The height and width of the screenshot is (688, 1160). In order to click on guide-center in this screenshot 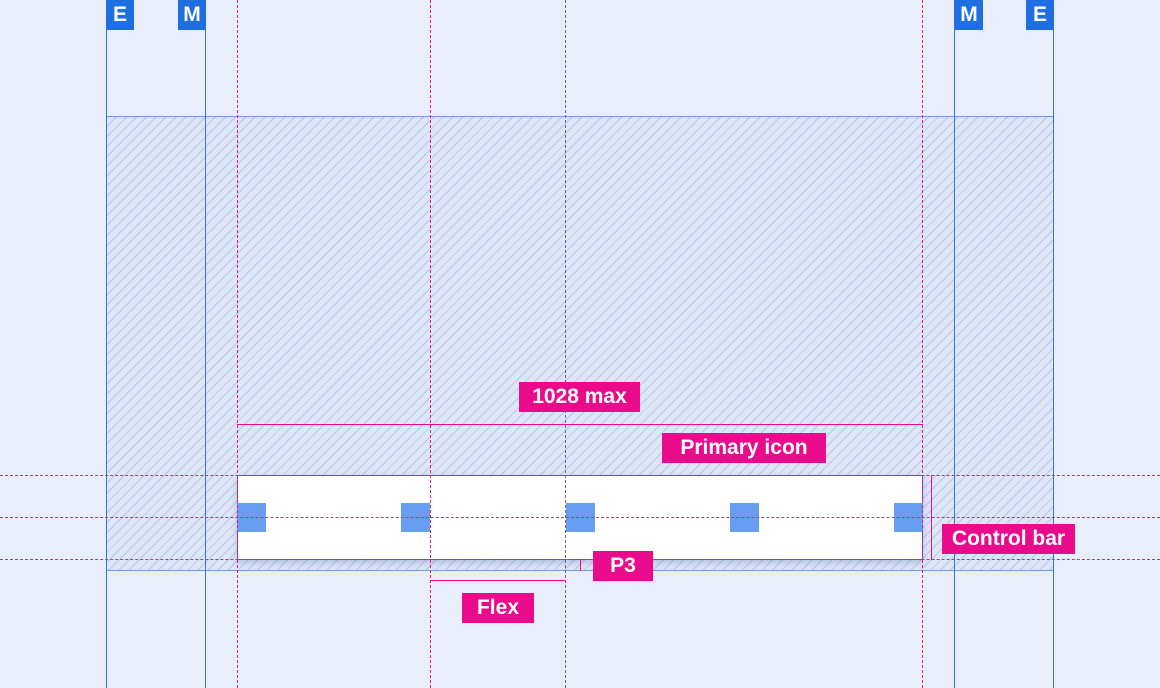, I will do `click(565, 344)`.